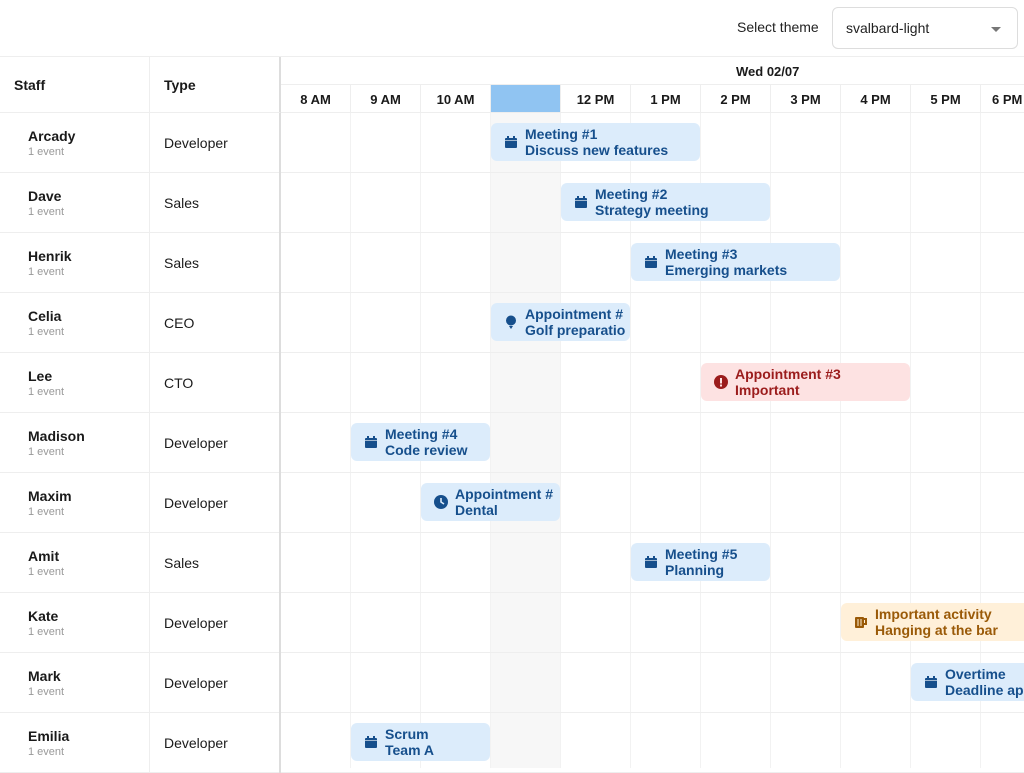 Image resolution: width=1024 pixels, height=773 pixels. Describe the element at coordinates (45, 316) in the screenshot. I see `staff-name: Celia` at that location.